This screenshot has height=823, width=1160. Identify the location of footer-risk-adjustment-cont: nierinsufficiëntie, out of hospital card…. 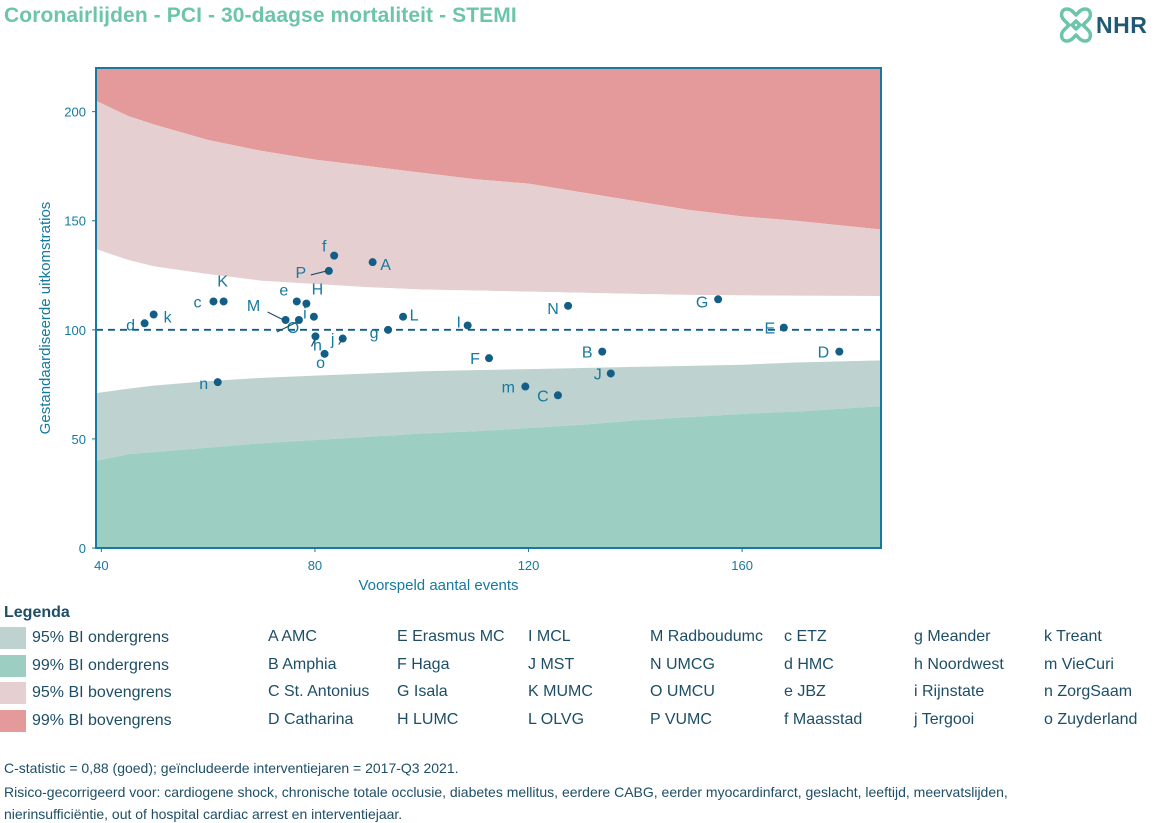
(203, 814).